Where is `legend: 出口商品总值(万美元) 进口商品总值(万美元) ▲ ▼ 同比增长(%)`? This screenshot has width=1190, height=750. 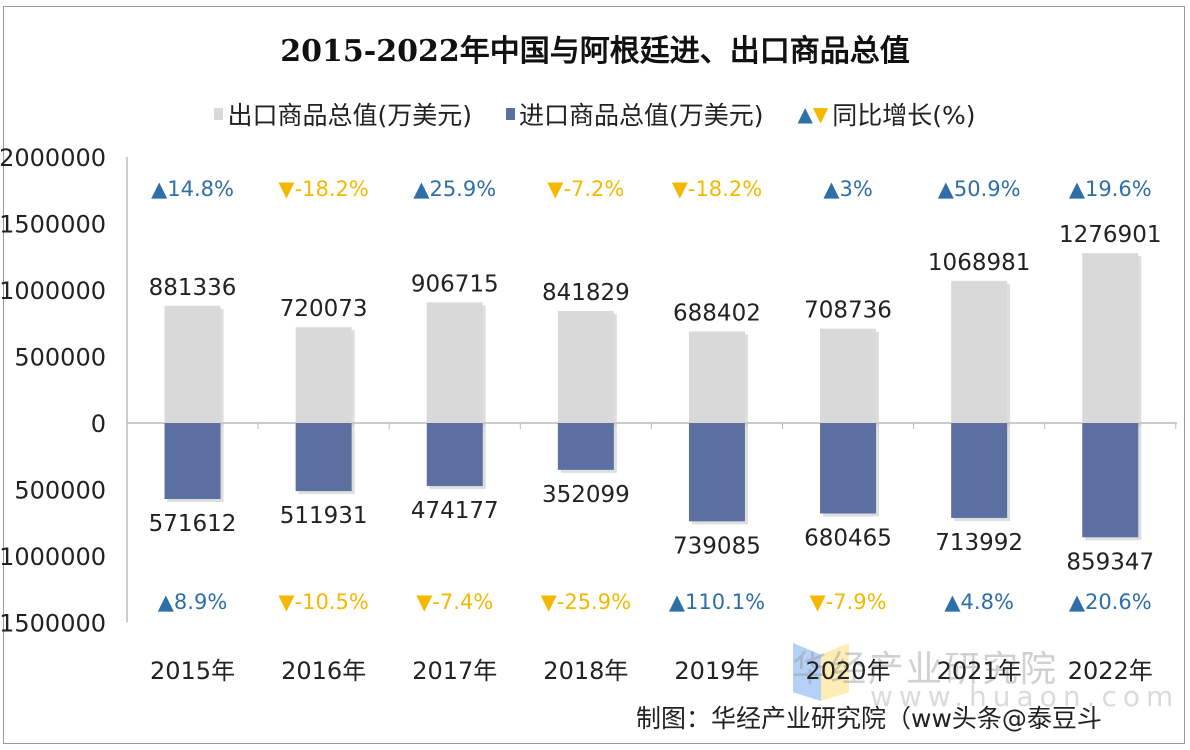
legend: 出口商品总值(万美元) 进口商品总值(万美元) ▲ ▼ 同比增长(%) is located at coordinates (595, 114).